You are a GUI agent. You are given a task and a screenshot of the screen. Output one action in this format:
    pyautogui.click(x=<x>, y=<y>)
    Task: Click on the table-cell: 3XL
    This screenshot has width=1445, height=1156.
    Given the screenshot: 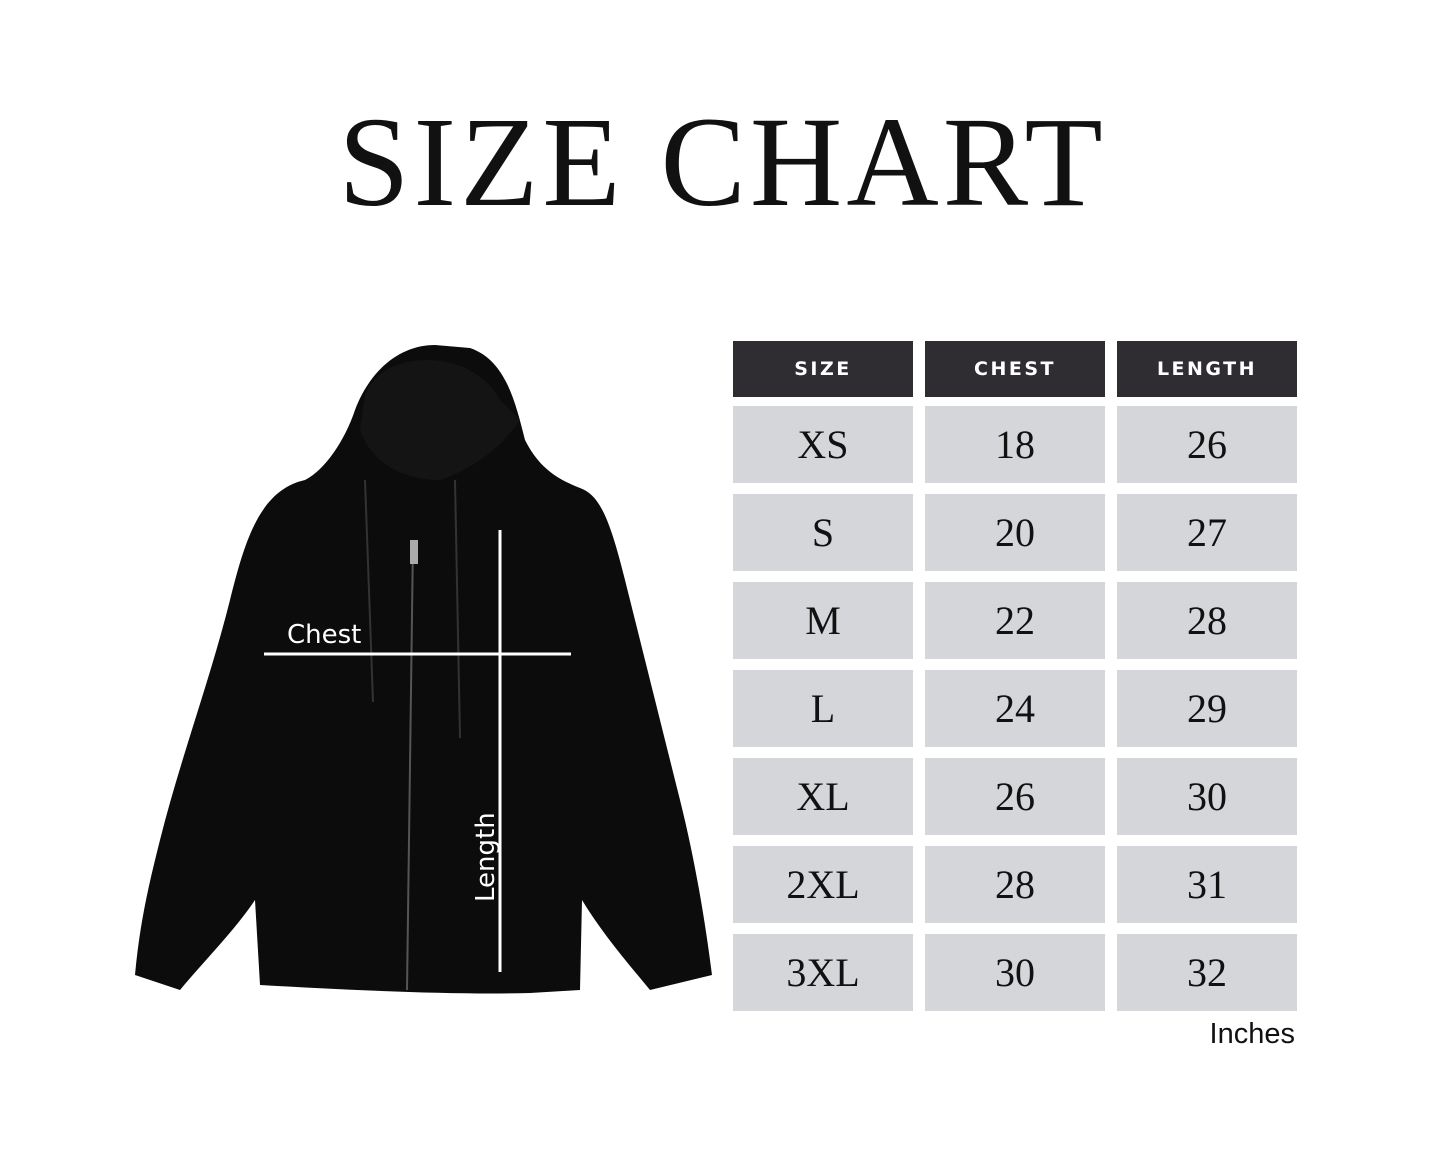 What is the action you would take?
    pyautogui.click(x=823, y=972)
    